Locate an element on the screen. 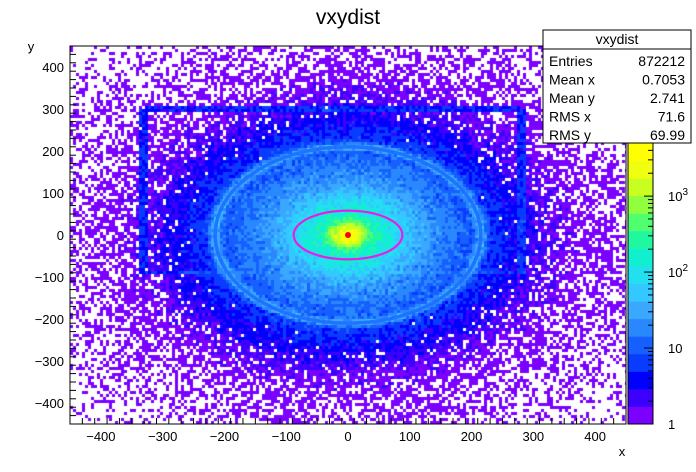 This screenshot has width=696, height=472. x-tick-label: −200 is located at coordinates (224, 436).